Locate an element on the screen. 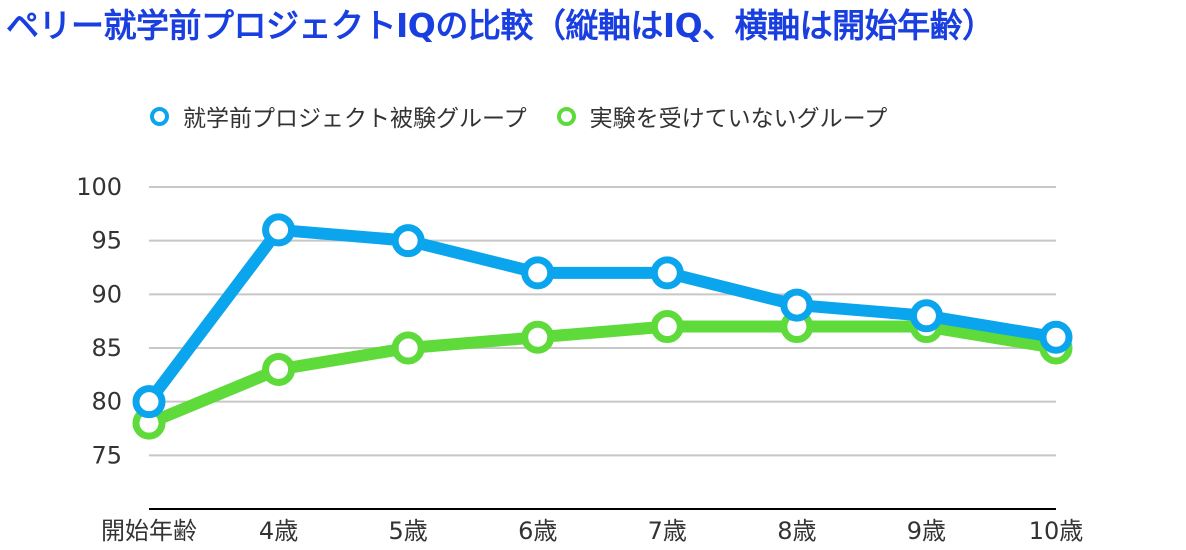 Image resolution: width=1186 pixels, height=550 pixels. chart-title: ペリー就学前プロジェクトIQの比較（縦軸はIQ、横軸は開始年齢） is located at coordinates (500, 25).